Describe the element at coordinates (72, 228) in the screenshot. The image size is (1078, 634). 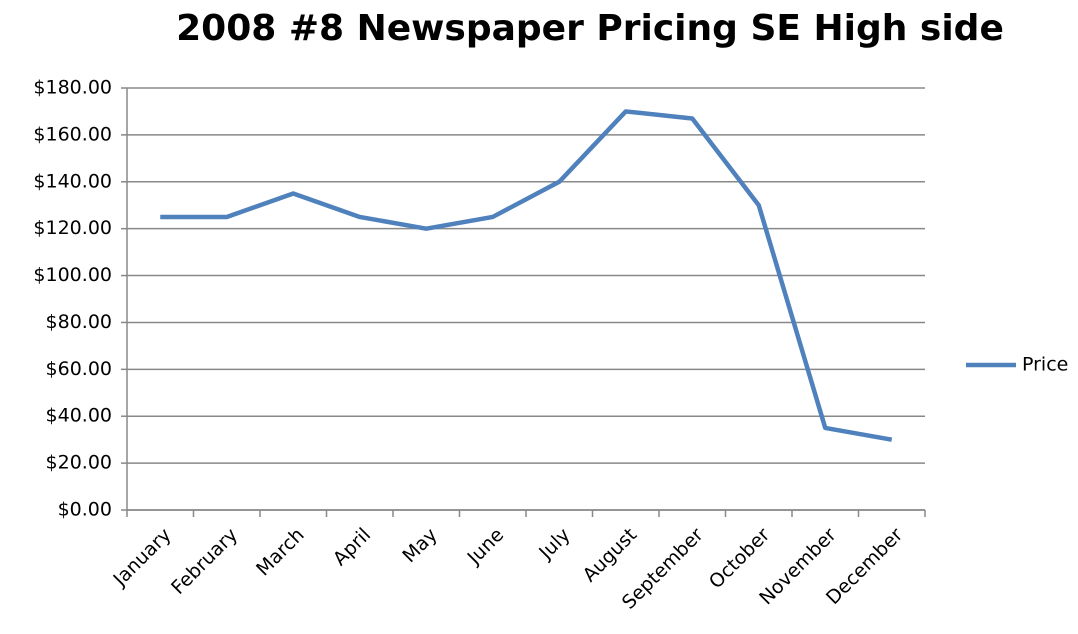
I see `y-tick-label: $120.00` at that location.